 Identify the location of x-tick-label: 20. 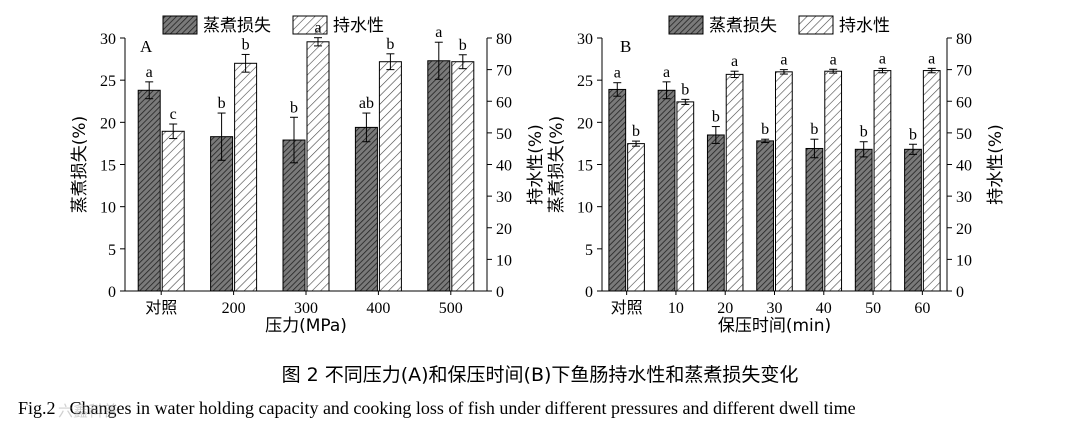
(725, 308).